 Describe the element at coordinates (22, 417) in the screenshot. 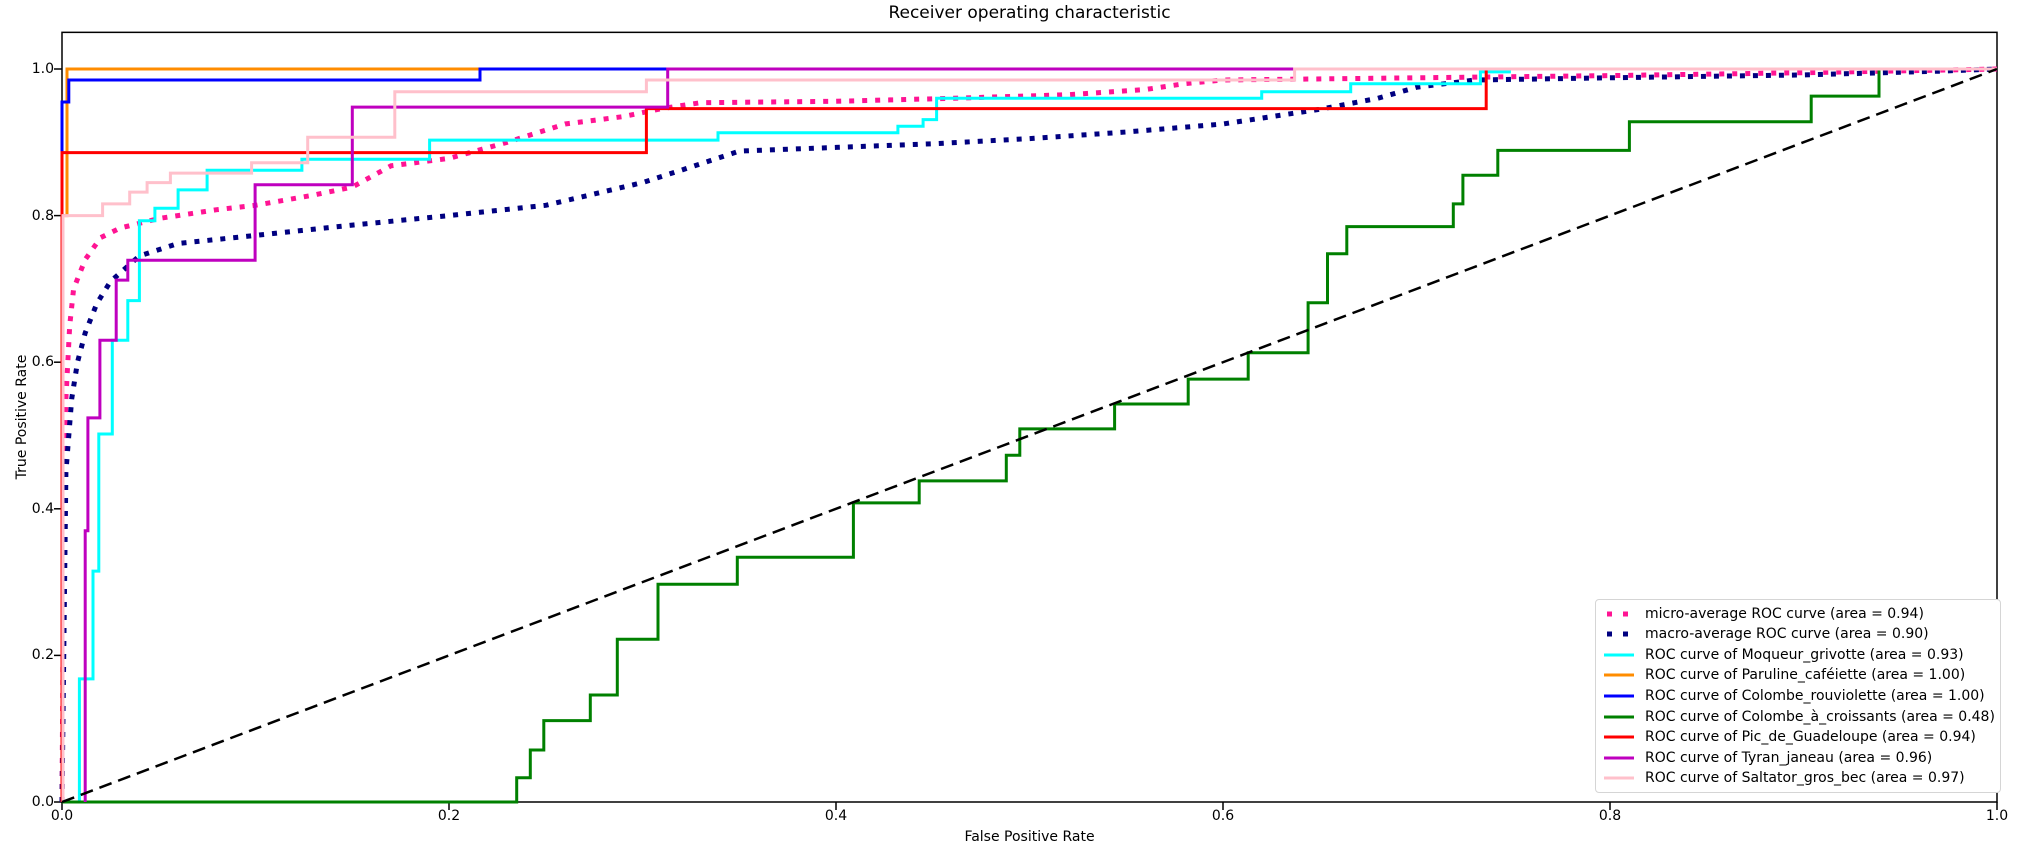

I see `y-axis-label: True Positive Rate` at that location.